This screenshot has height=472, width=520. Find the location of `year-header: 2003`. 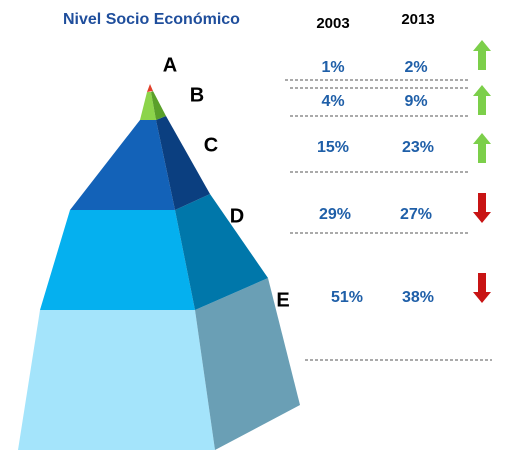

year-header: 2003 is located at coordinates (332, 23).